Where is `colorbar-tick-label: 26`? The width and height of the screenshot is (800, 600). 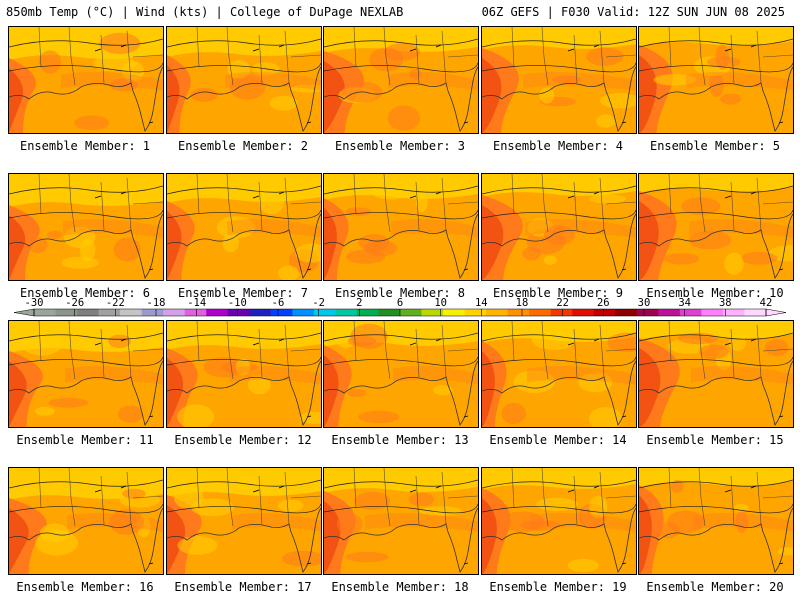 colorbar-tick-label: 26 is located at coordinates (603, 303).